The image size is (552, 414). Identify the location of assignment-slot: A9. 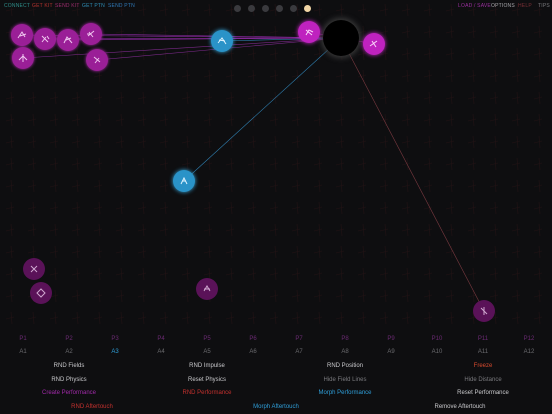
(391, 352).